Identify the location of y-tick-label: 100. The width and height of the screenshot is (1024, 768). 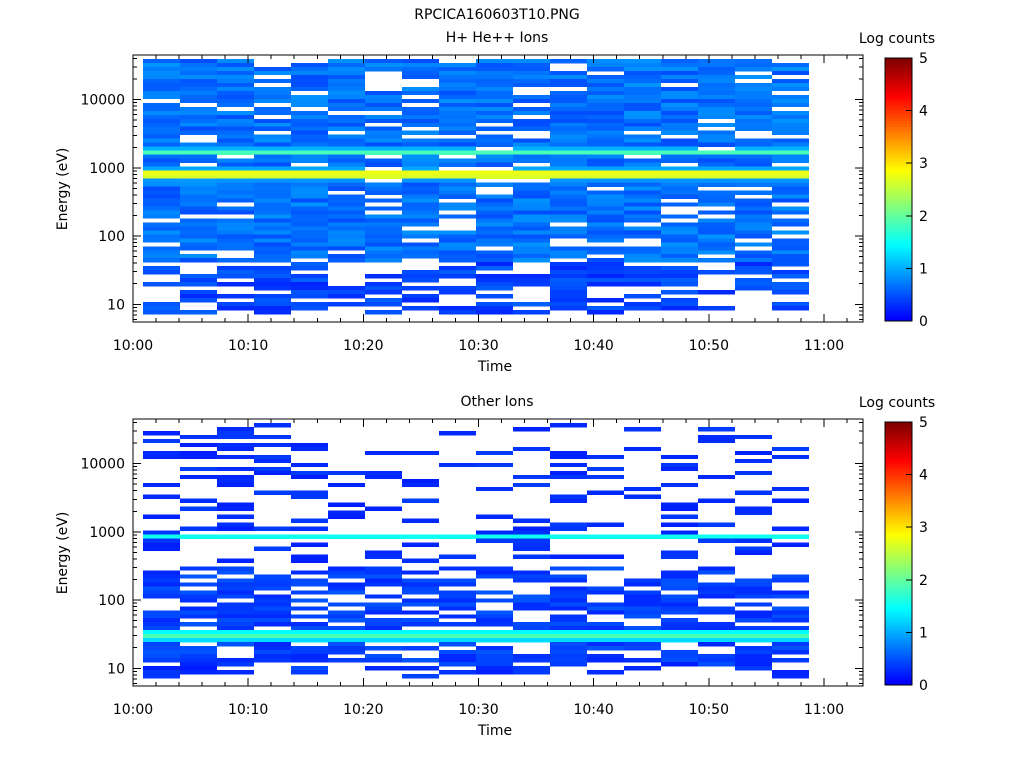
(111, 237).